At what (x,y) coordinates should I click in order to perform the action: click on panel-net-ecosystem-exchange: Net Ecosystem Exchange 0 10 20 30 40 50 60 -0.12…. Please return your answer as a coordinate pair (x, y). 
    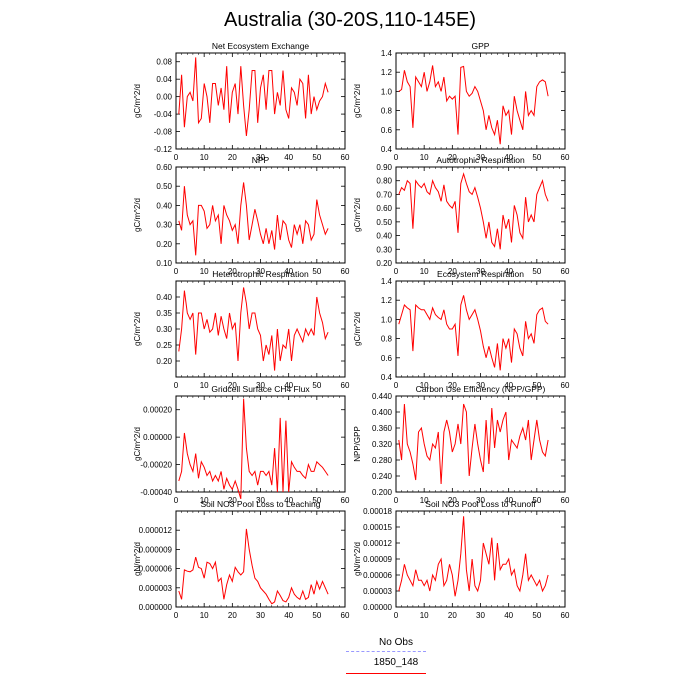
    Looking at the image, I should click on (241, 101).